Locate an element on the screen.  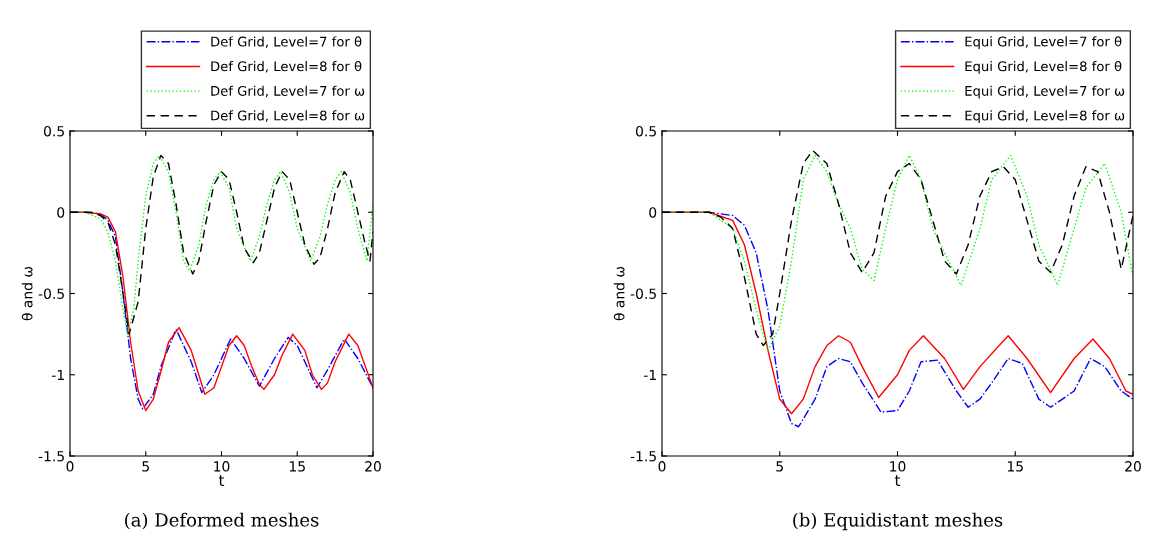
legend-label: Equi Grid, Level=8 for θ is located at coordinates (1043, 67).